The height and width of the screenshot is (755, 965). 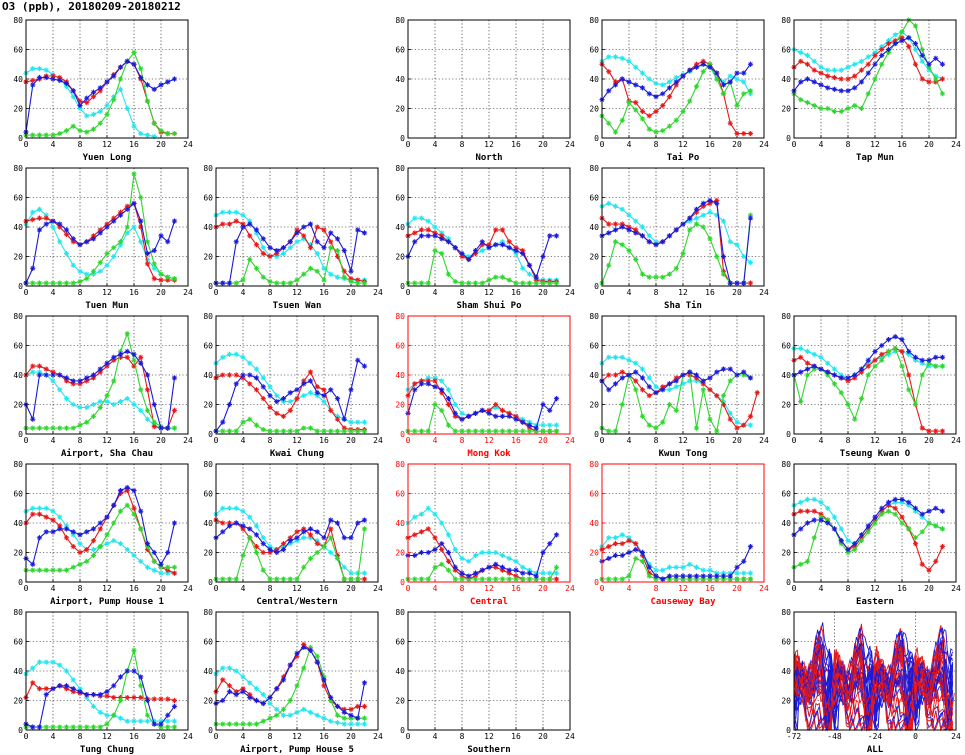 I want to click on panel-tsuen-wan: 0 4 8 12 16 20 24 0 20 40 60 80 Tsuen Wan, so click(x=293, y=237).